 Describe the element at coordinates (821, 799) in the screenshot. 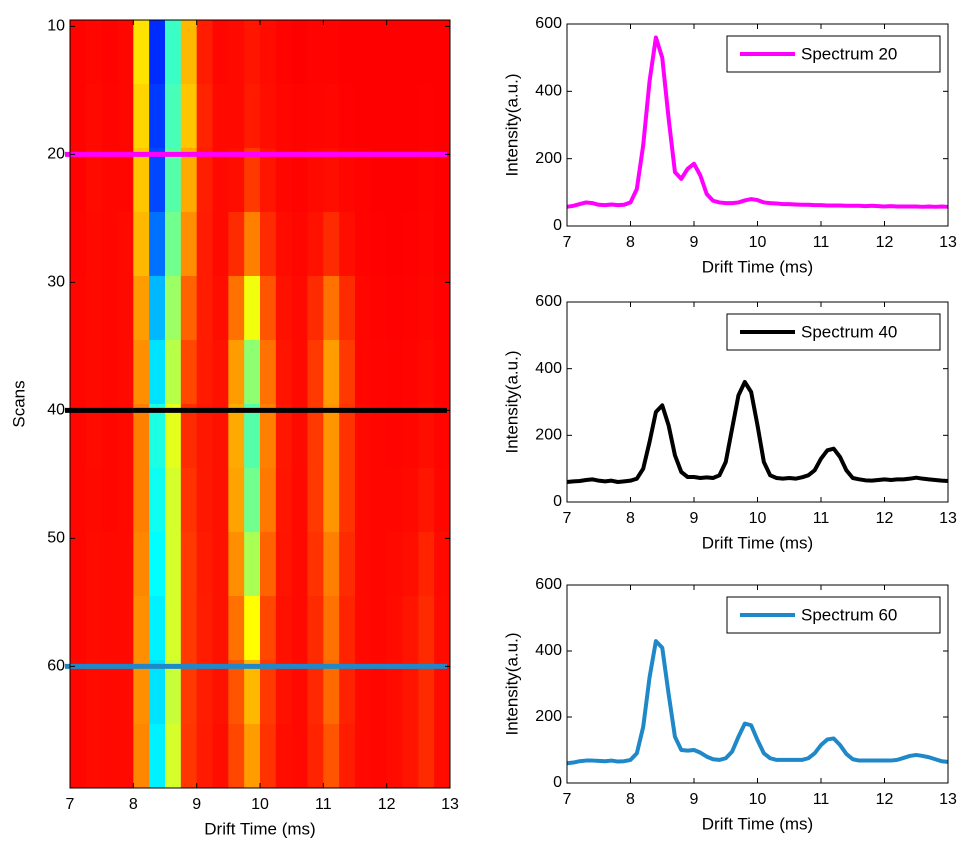

I see `x-tick-label: 11` at that location.